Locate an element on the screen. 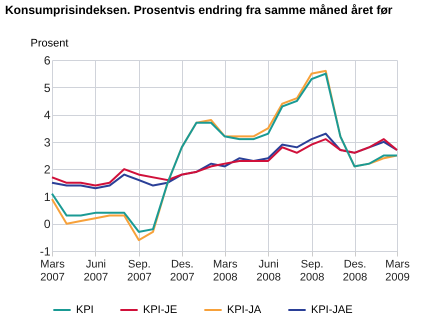 This screenshot has height=327, width=426. y-tick-label: -1 is located at coordinates (45, 251).